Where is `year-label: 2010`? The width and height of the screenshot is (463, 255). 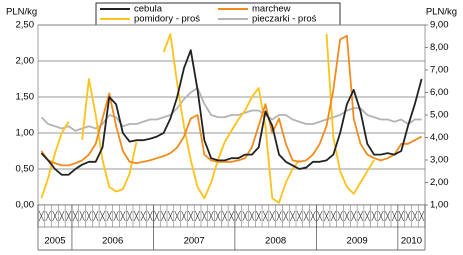
year-label: 2010 is located at coordinates (411, 241).